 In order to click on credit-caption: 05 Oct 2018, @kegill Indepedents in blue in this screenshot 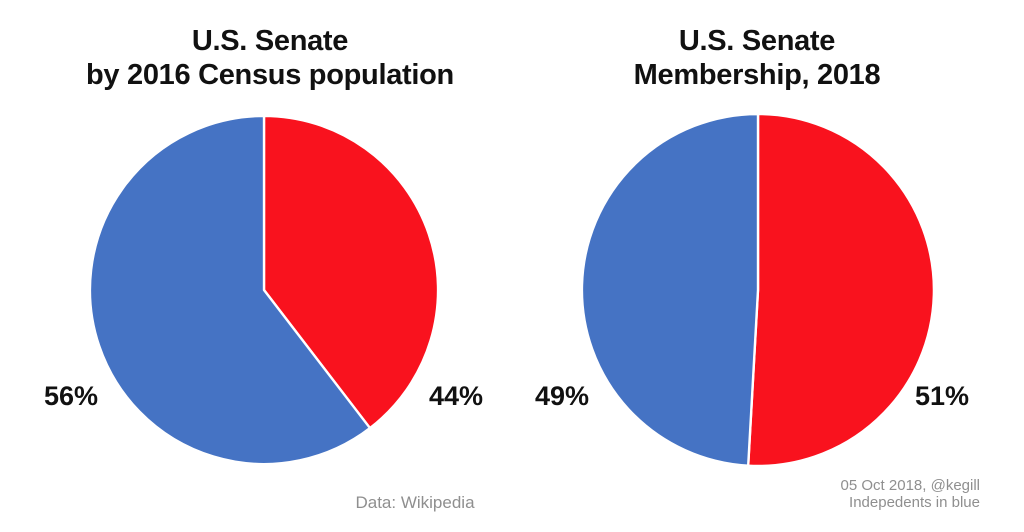, I will do `click(910, 494)`.